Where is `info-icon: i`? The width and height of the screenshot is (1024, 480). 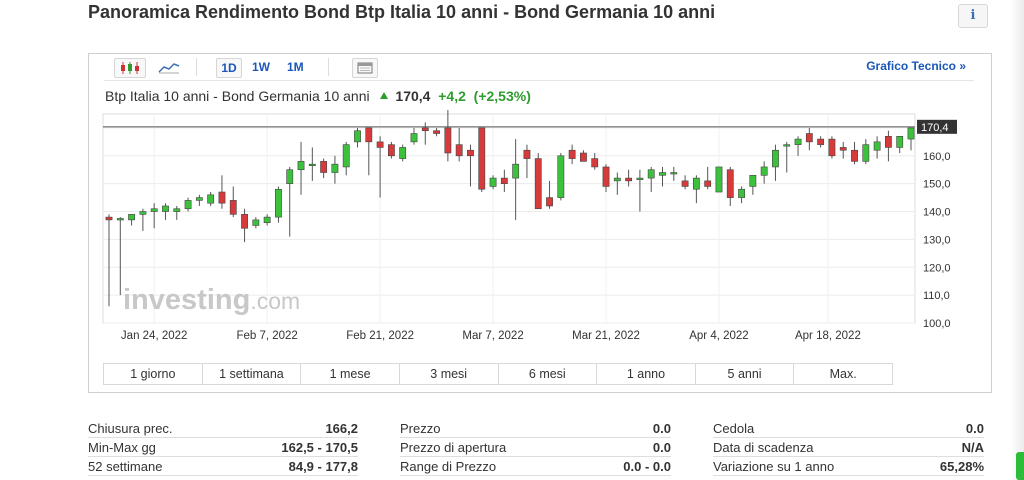 info-icon: i is located at coordinates (973, 16).